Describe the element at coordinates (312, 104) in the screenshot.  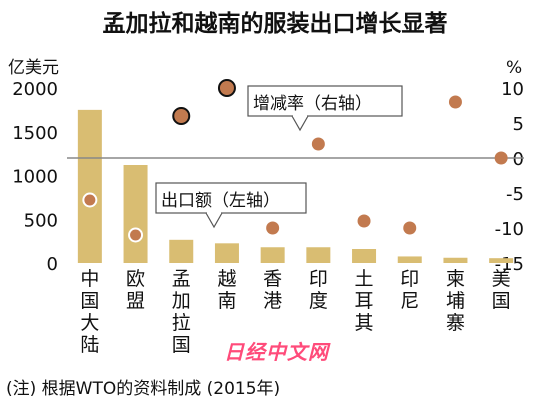
I see `legend-rate-label: 增减率（右轴）` at that location.